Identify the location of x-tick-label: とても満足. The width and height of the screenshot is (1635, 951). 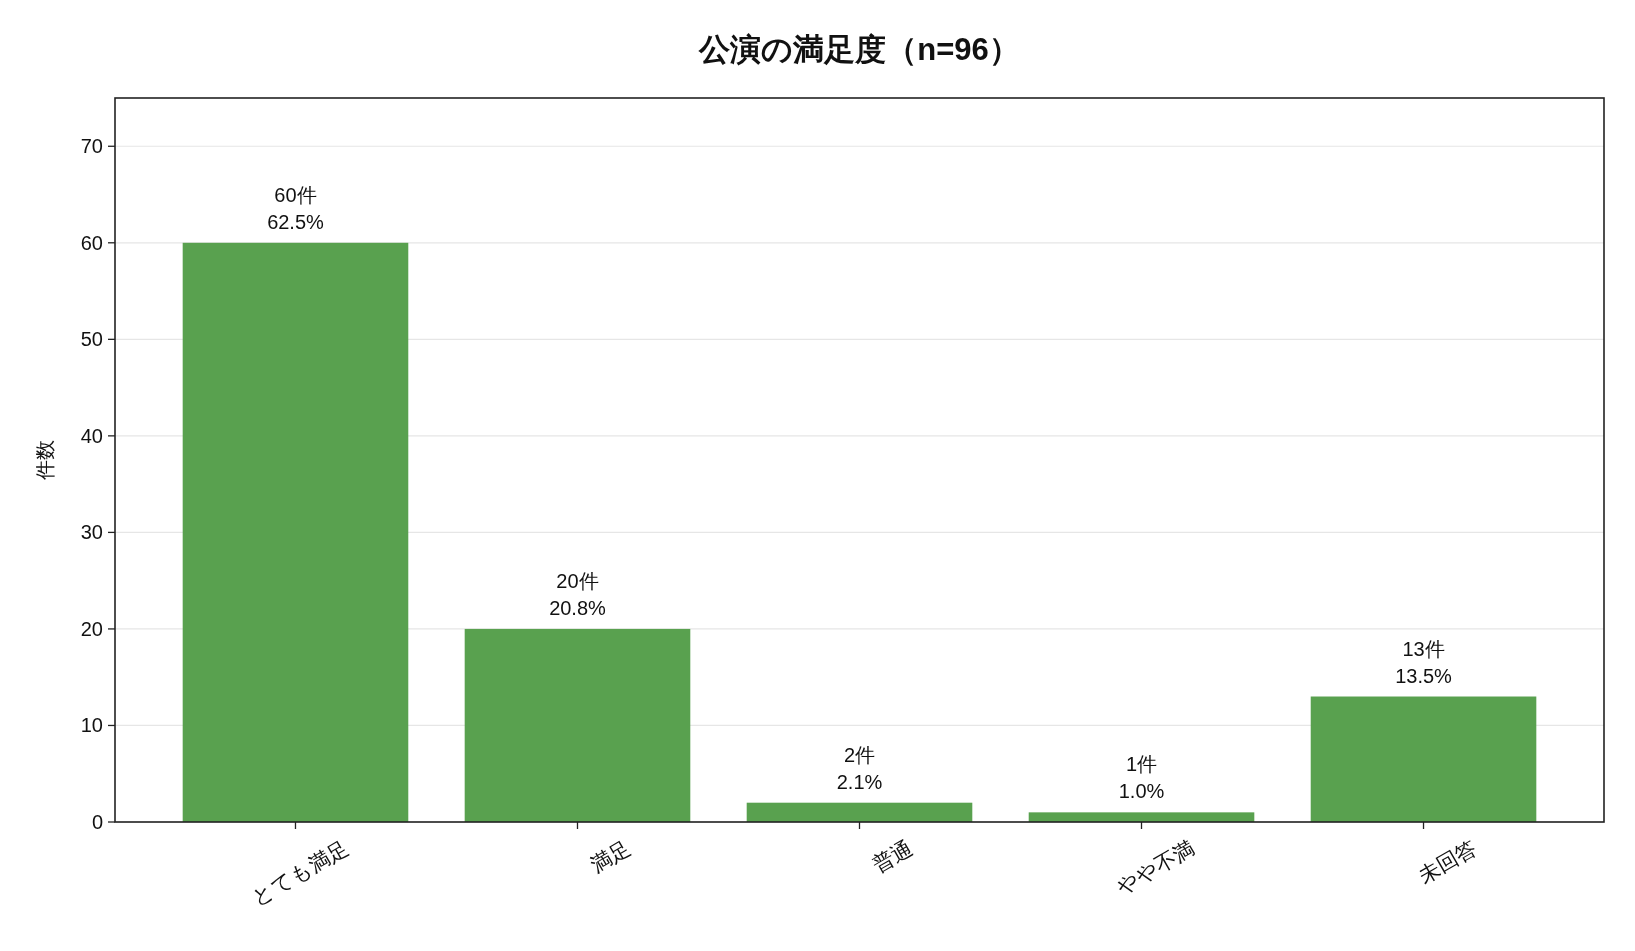
(300, 872).